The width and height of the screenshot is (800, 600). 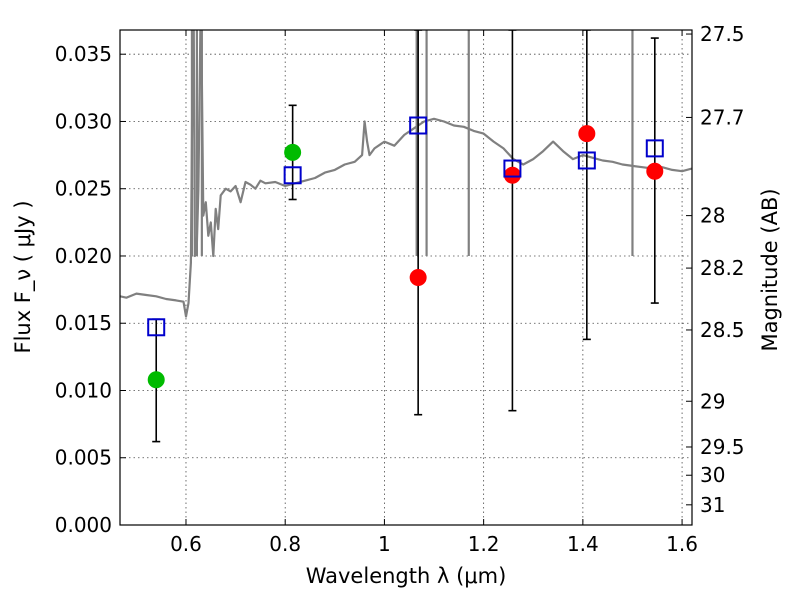 I want to click on right-tick-label: 28.5, so click(x=722, y=330).